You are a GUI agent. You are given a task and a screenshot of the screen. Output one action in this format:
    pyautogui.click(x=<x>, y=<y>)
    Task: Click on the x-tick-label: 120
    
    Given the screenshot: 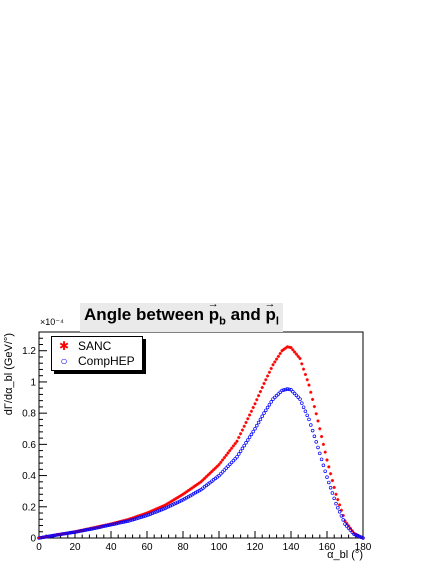 What is the action you would take?
    pyautogui.click(x=255, y=547)
    